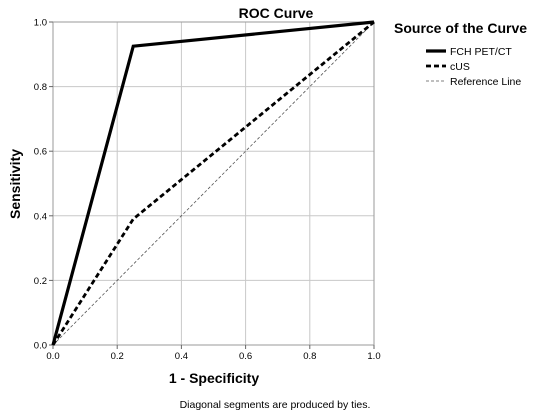  Describe the element at coordinates (275, 405) in the screenshot. I see `footnote: Diagonal segments are produced by ties.` at that location.